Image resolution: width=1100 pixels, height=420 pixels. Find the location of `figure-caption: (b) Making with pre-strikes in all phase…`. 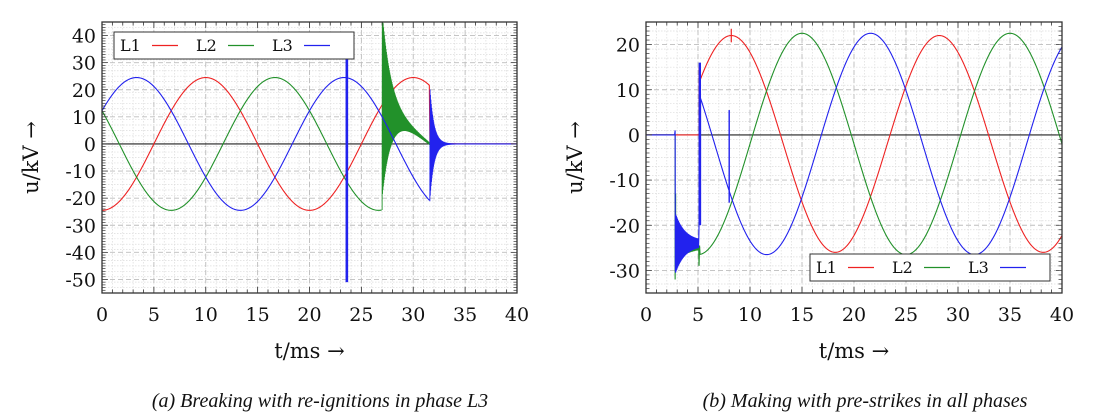

figure-caption: (b) Making with pre-strikes in all phase… is located at coordinates (865, 401).